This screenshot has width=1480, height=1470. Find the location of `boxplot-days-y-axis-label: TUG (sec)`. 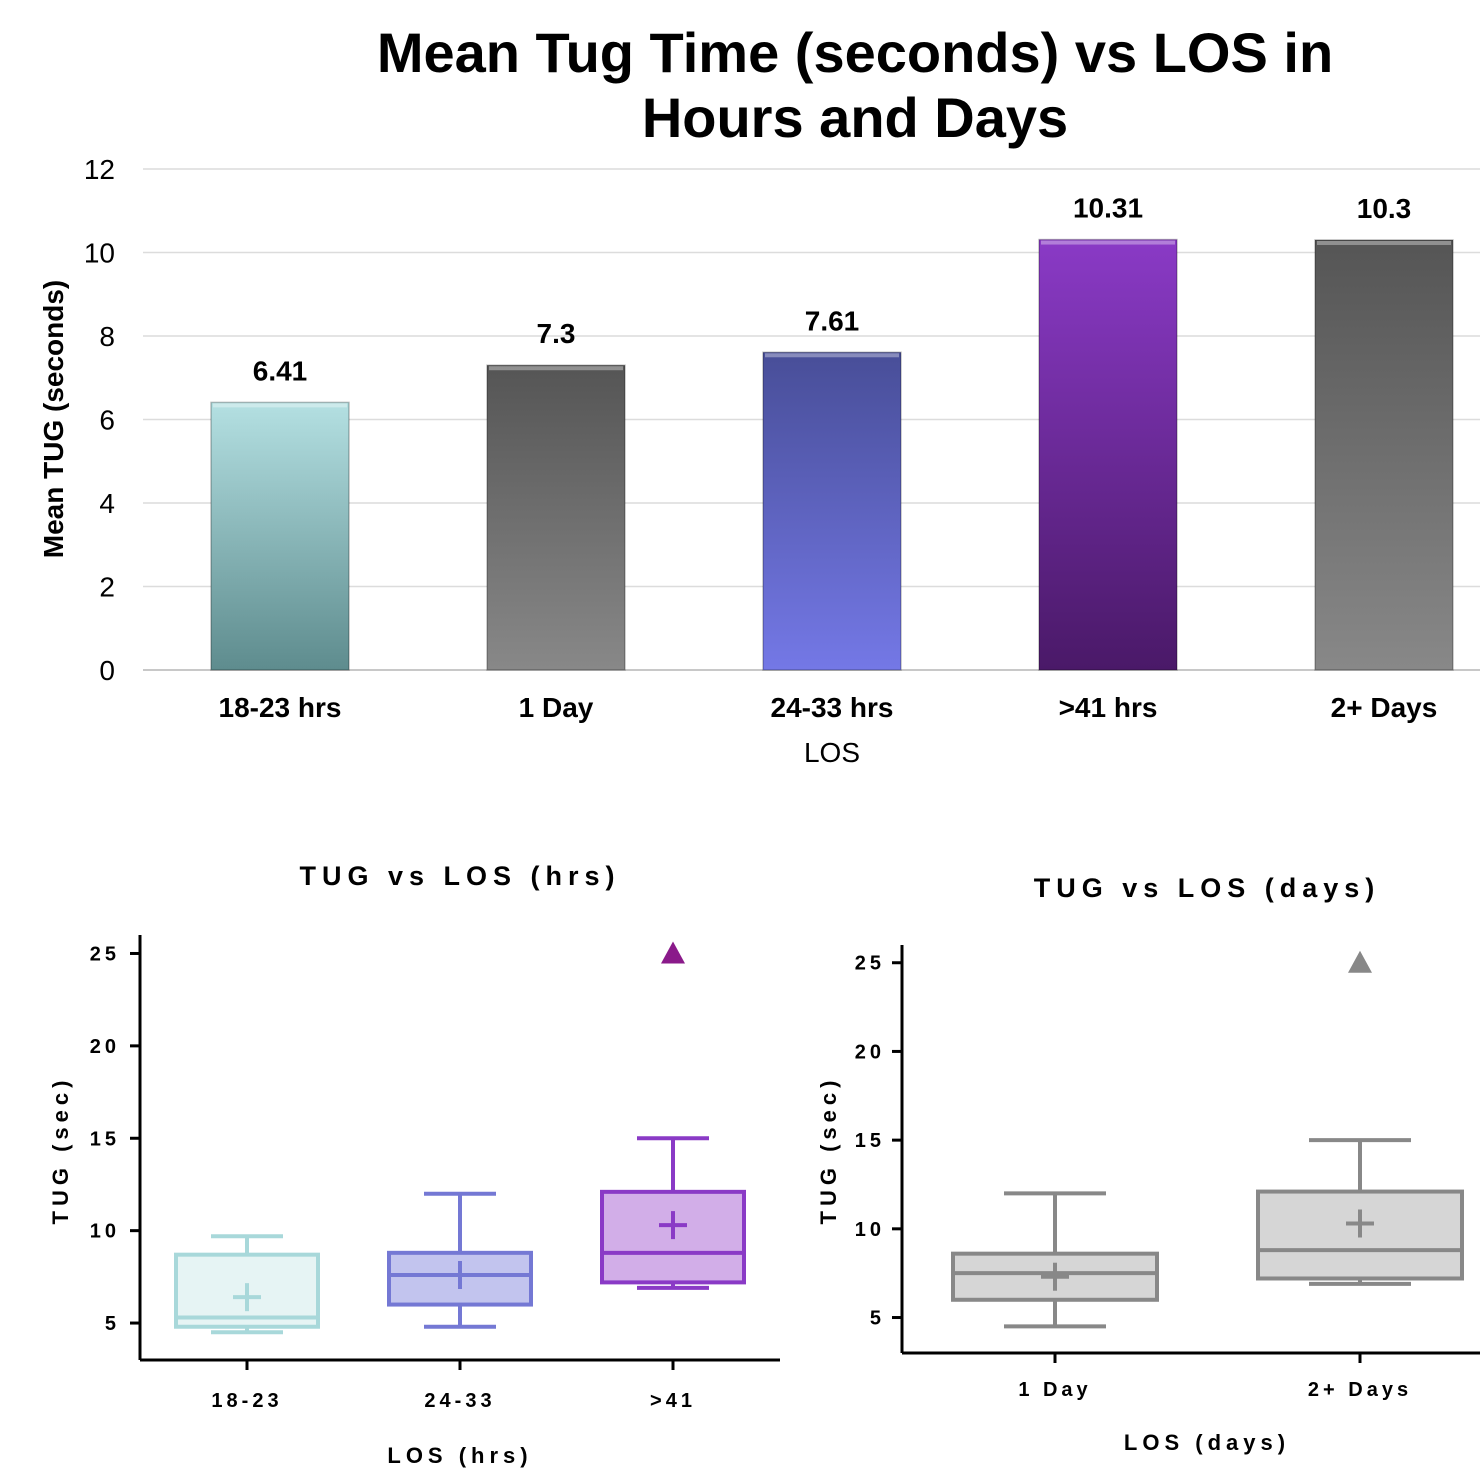

boxplot-days-y-axis-label: TUG (sec) is located at coordinates (828, 1150).